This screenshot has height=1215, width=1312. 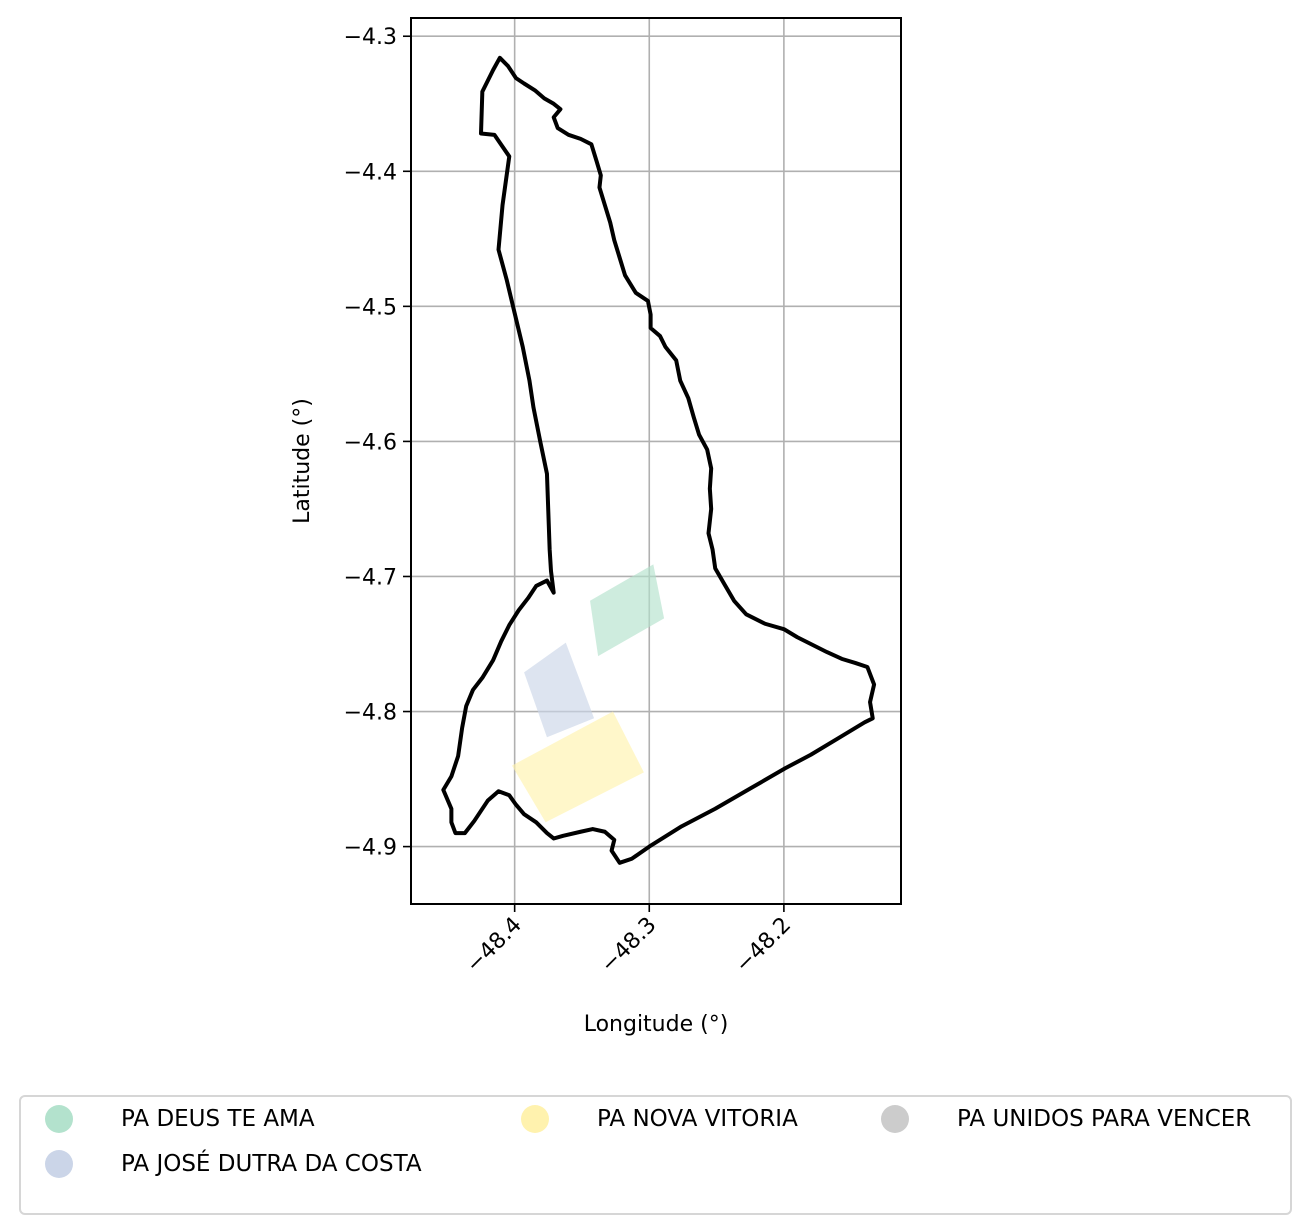 I want to click on legend-item-deus-te-ama: PA DEUS TE AMA, so click(x=180, y=1119).